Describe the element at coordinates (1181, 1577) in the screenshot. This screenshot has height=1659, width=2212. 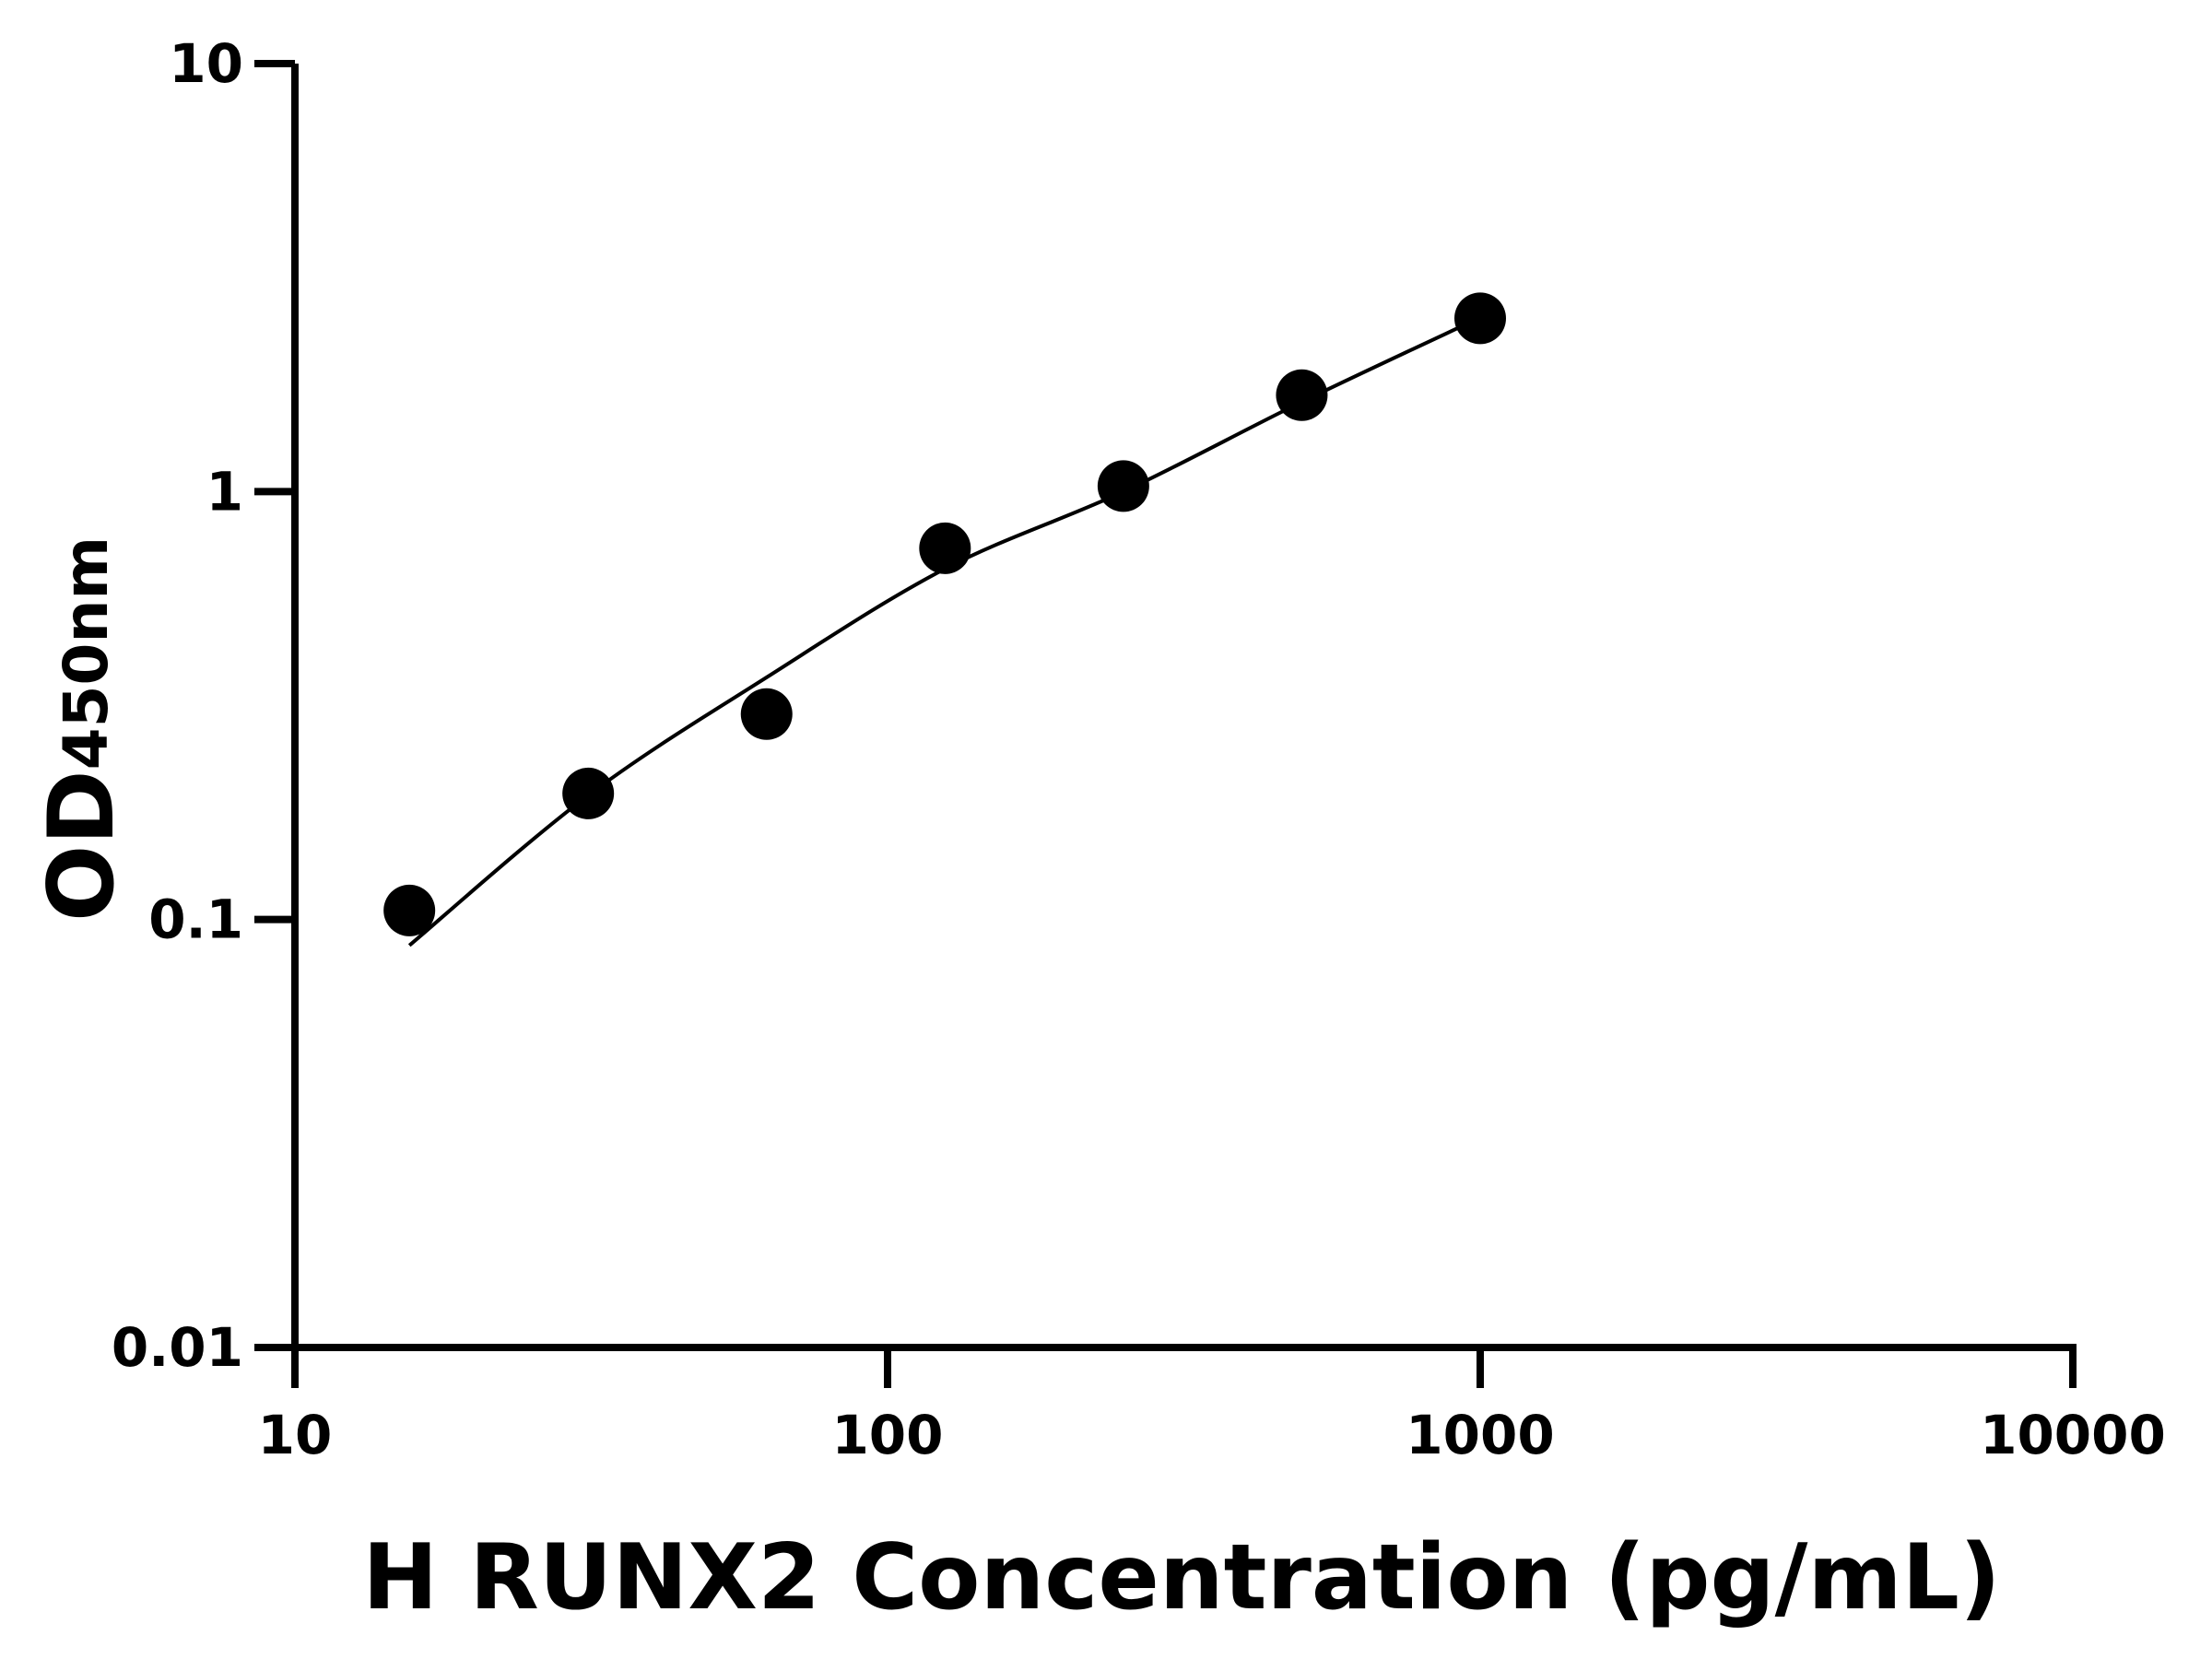
I see `x-axis-title: H RUNX2 Concentration (pg/mL)` at that location.